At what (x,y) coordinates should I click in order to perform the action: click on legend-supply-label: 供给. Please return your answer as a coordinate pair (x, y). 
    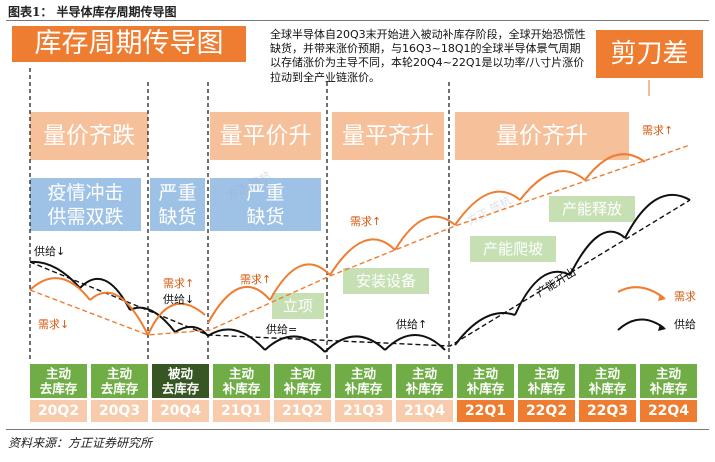
    Looking at the image, I should click on (685, 324).